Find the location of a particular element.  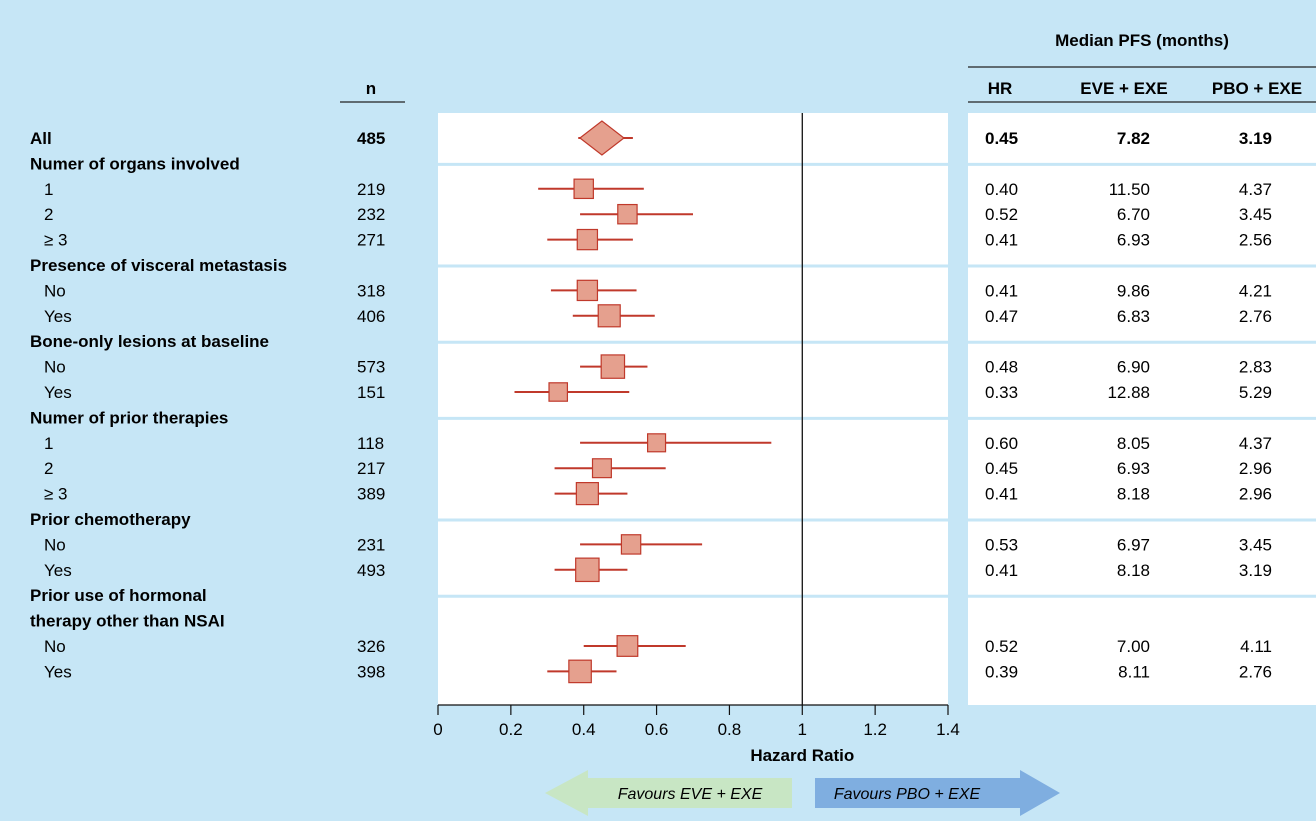

subgroup-header: Numer of prior therapies is located at coordinates (129, 417).